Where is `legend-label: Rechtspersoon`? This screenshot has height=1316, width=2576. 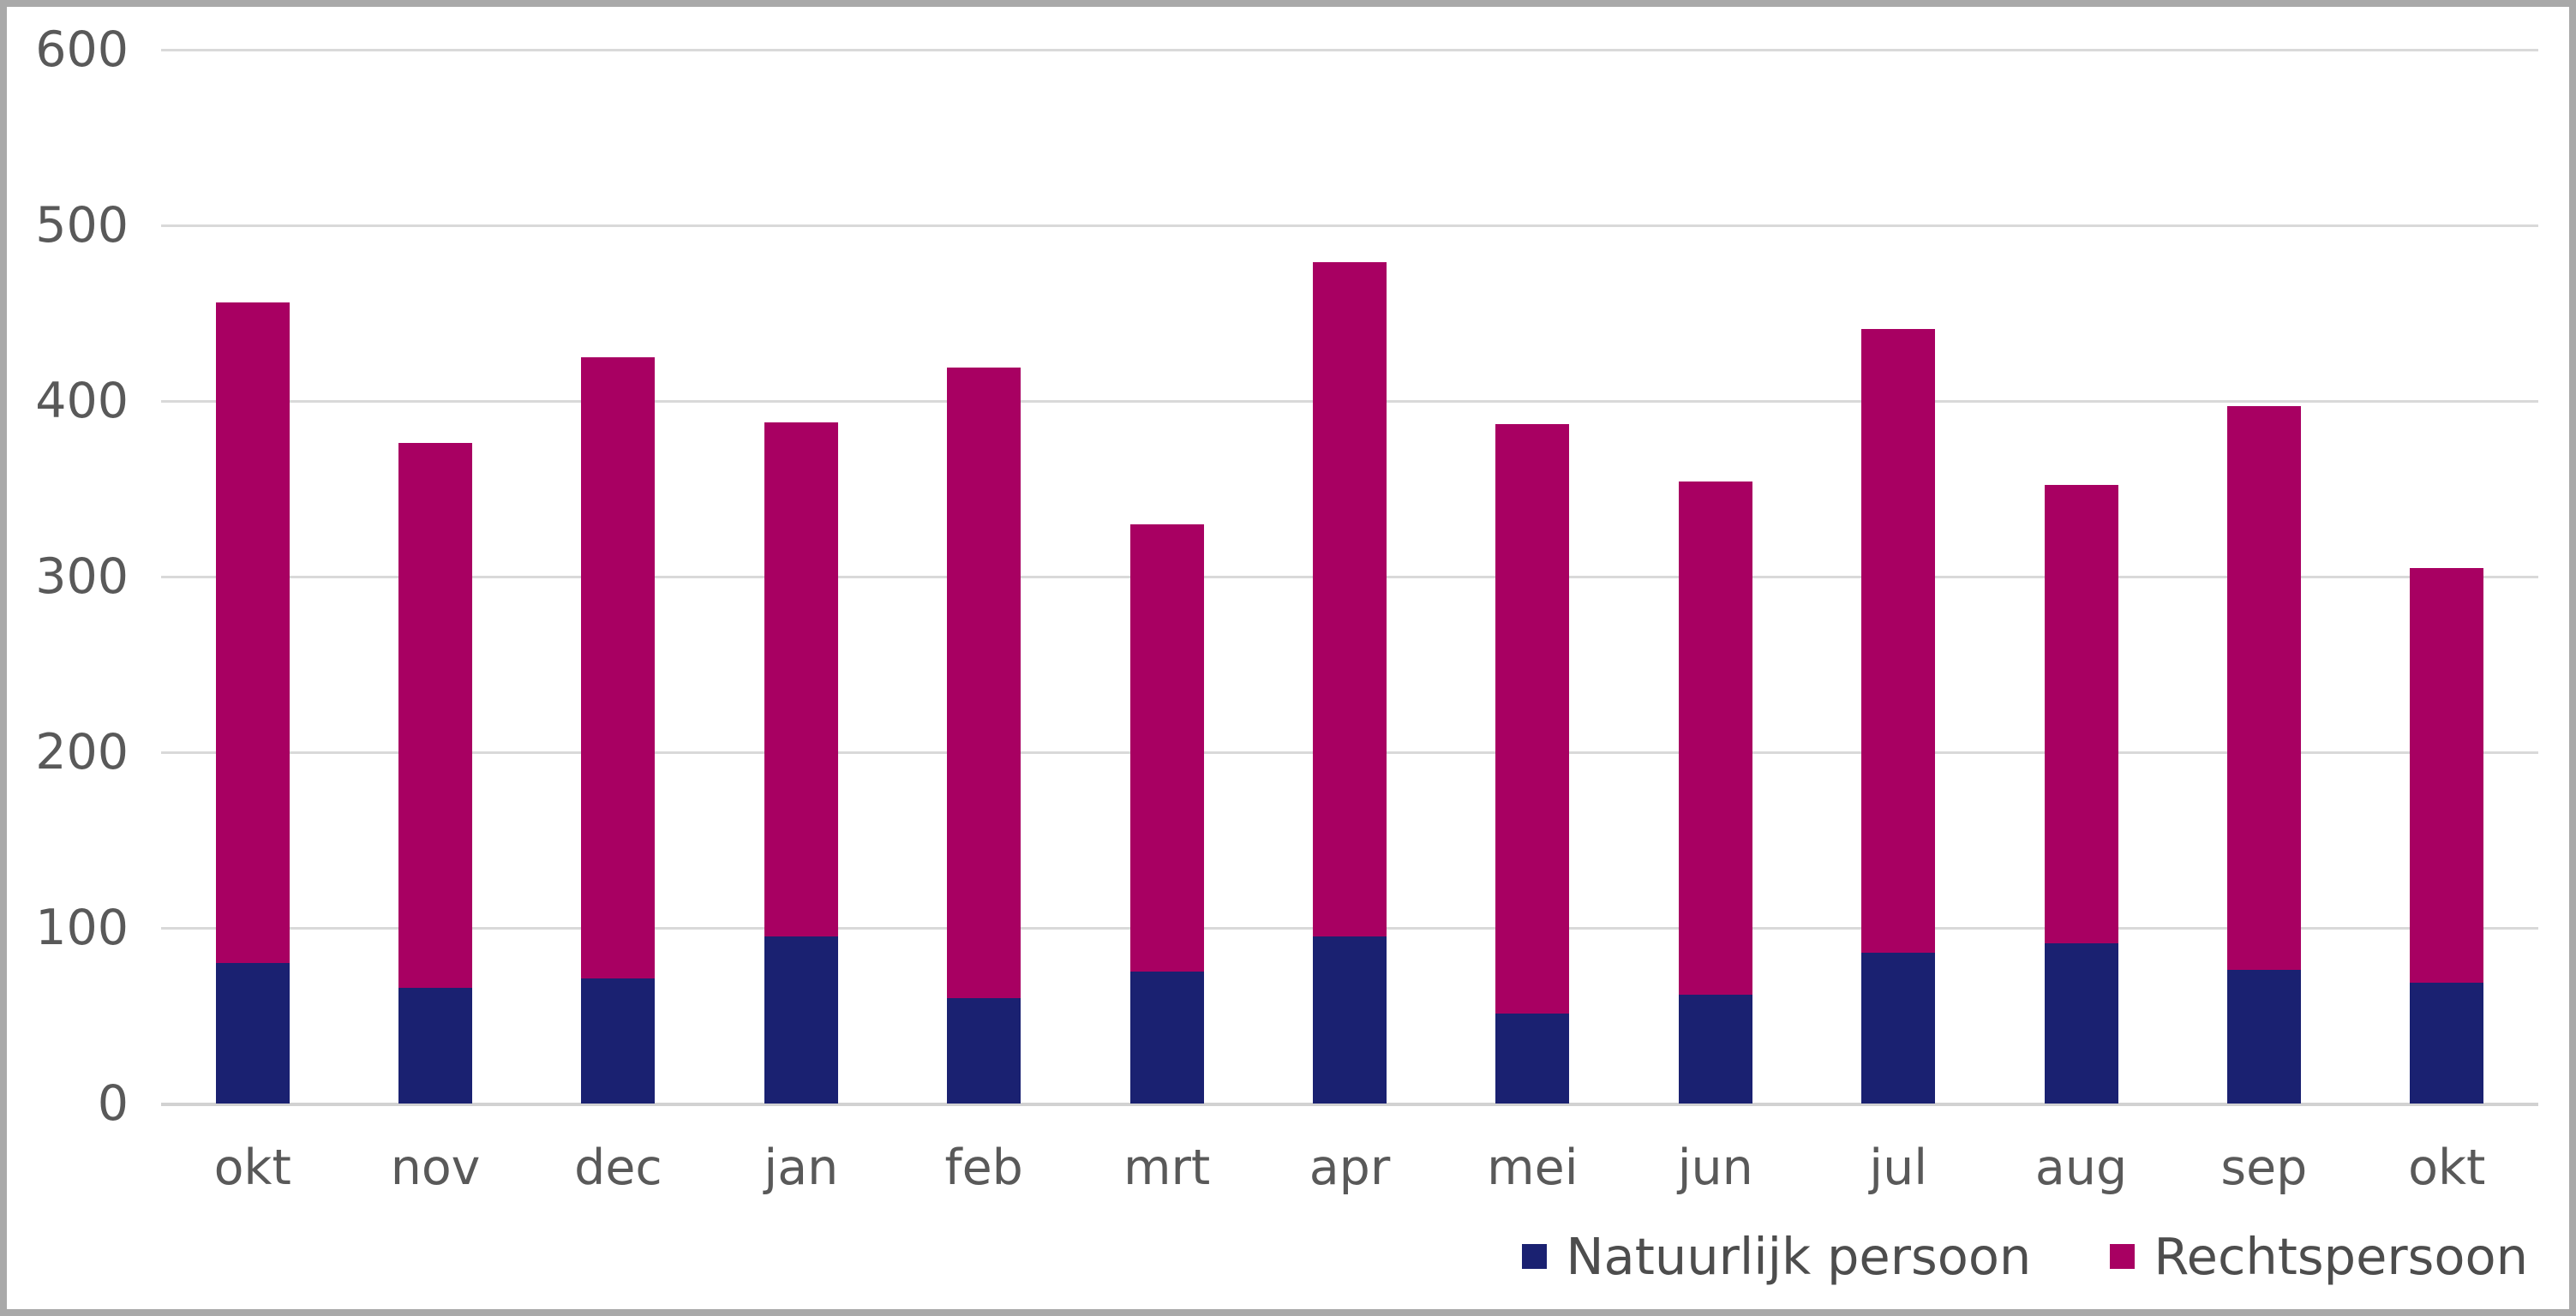
legend-label: Rechtspersoon is located at coordinates (2341, 1256).